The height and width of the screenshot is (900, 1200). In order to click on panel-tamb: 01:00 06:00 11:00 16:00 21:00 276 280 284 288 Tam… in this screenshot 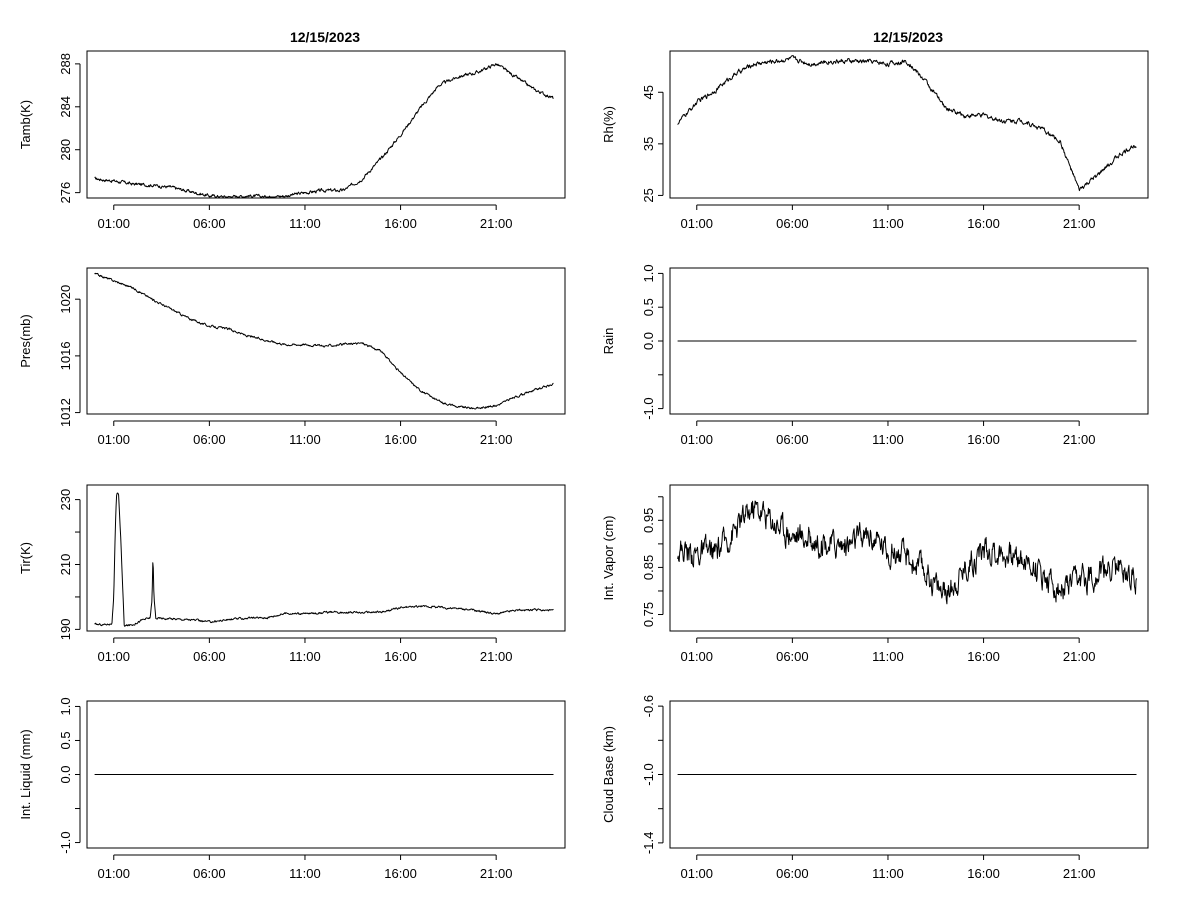, I will do `click(292, 140)`.